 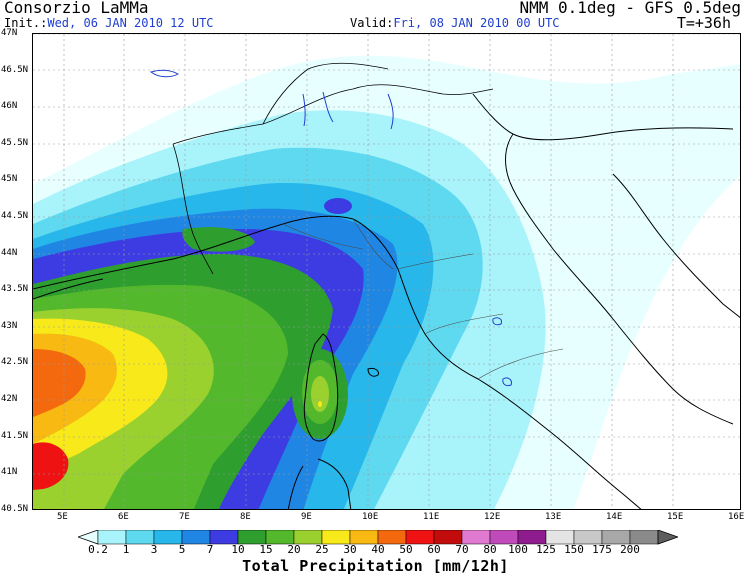 I want to click on lon-label: 14E, so click(x=614, y=517).